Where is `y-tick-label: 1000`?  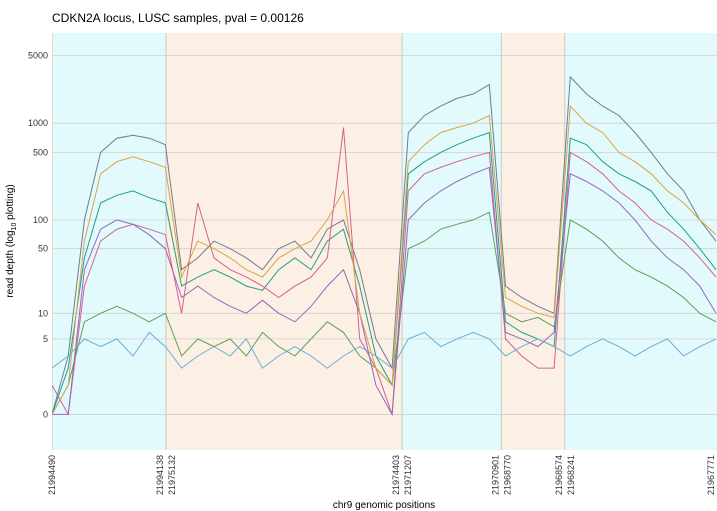
y-tick-label: 1000 is located at coordinates (38, 123).